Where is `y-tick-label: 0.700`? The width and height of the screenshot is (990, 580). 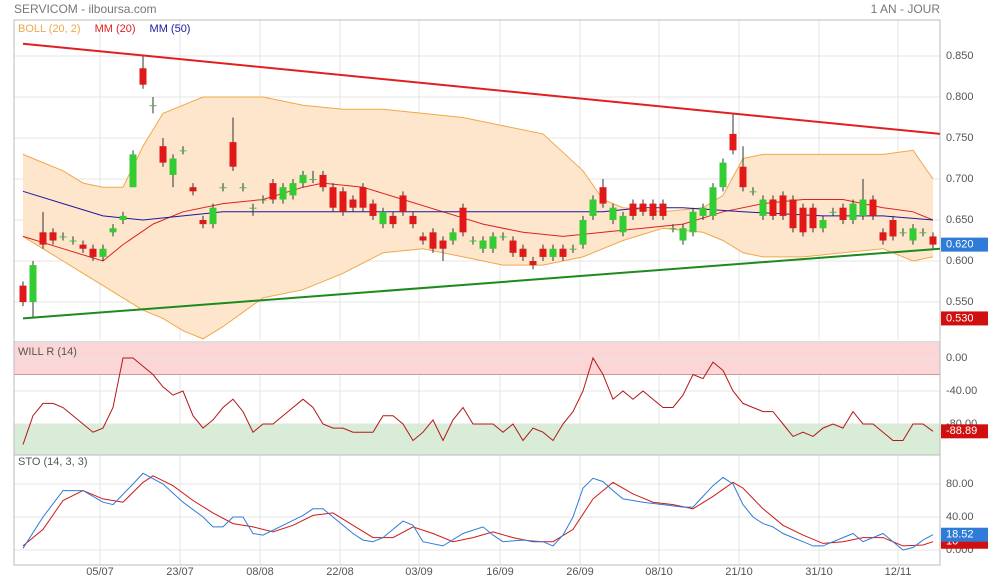 y-tick-label: 0.700 is located at coordinates (960, 179).